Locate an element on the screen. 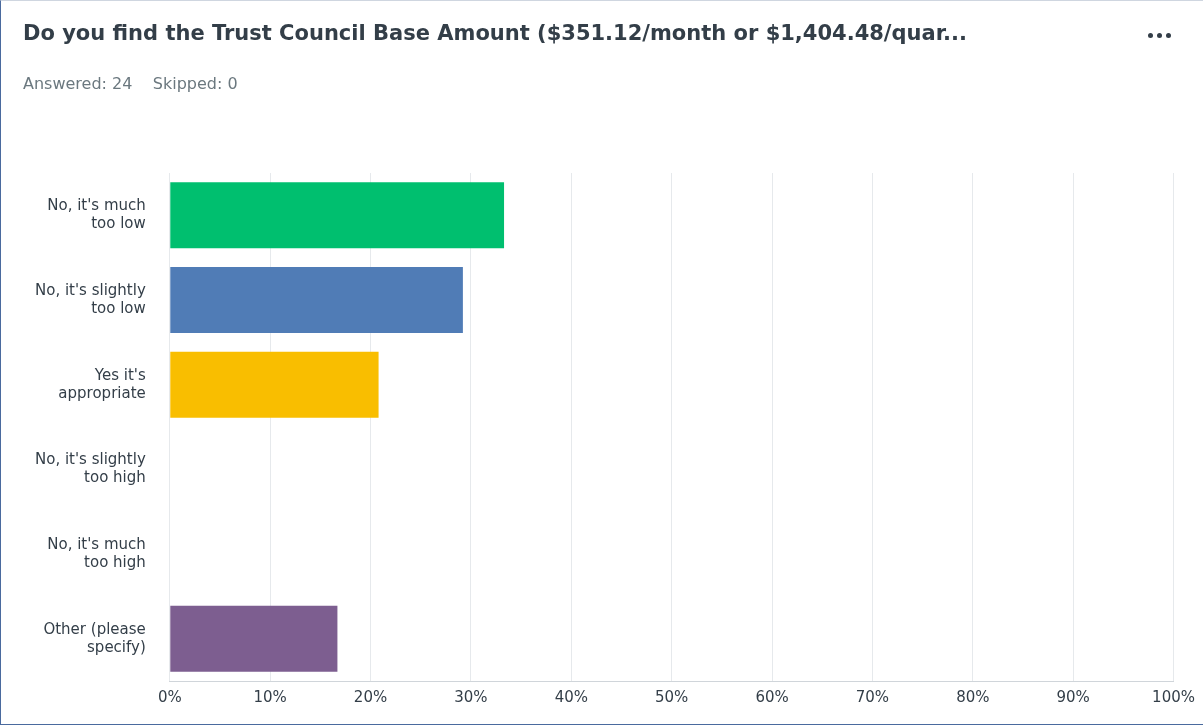  y-tick-label: Yes it's appropriate is located at coordinates (102, 383).